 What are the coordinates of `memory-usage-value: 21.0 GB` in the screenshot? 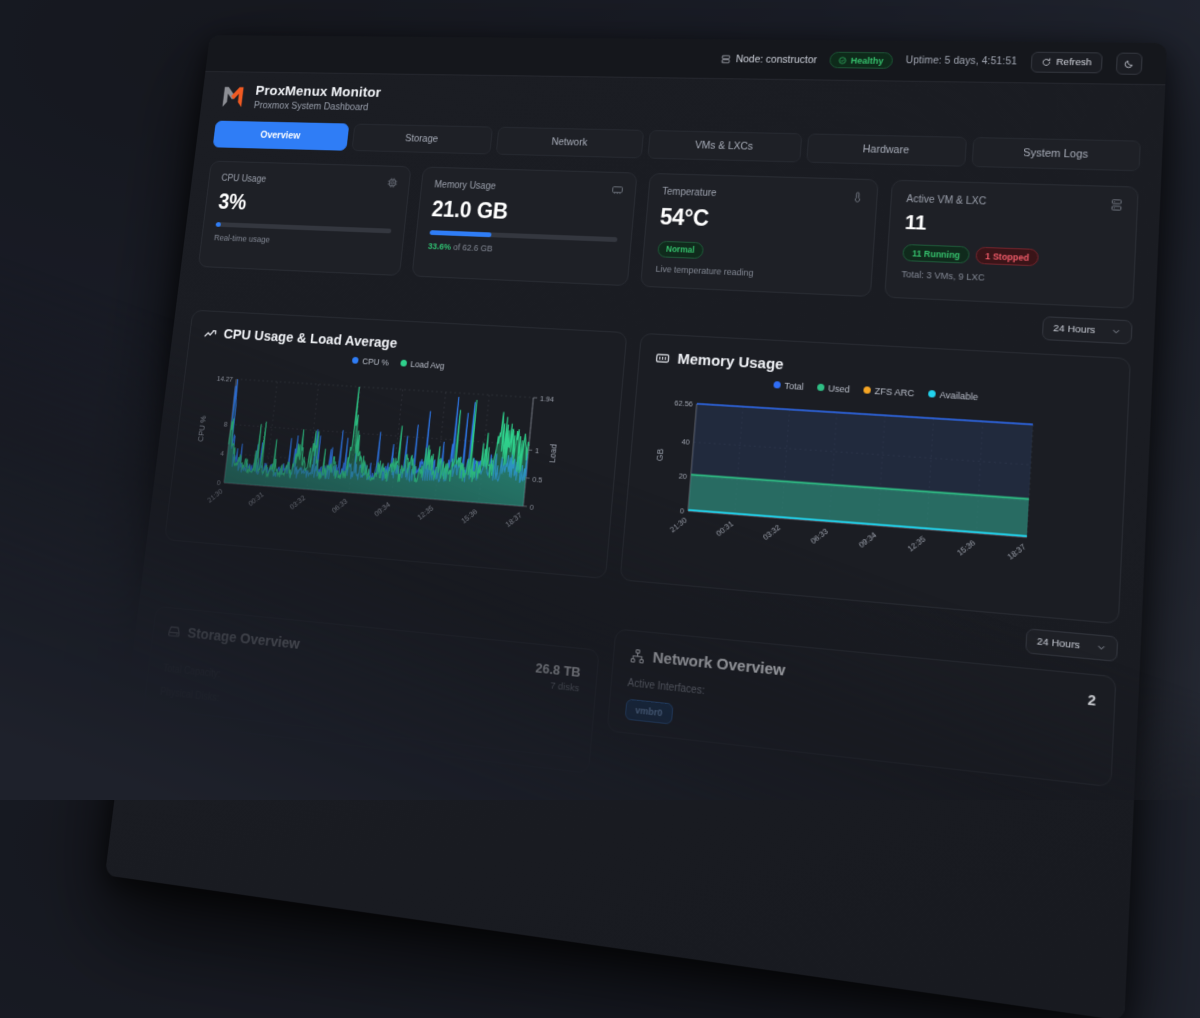 It's located at (526, 213).